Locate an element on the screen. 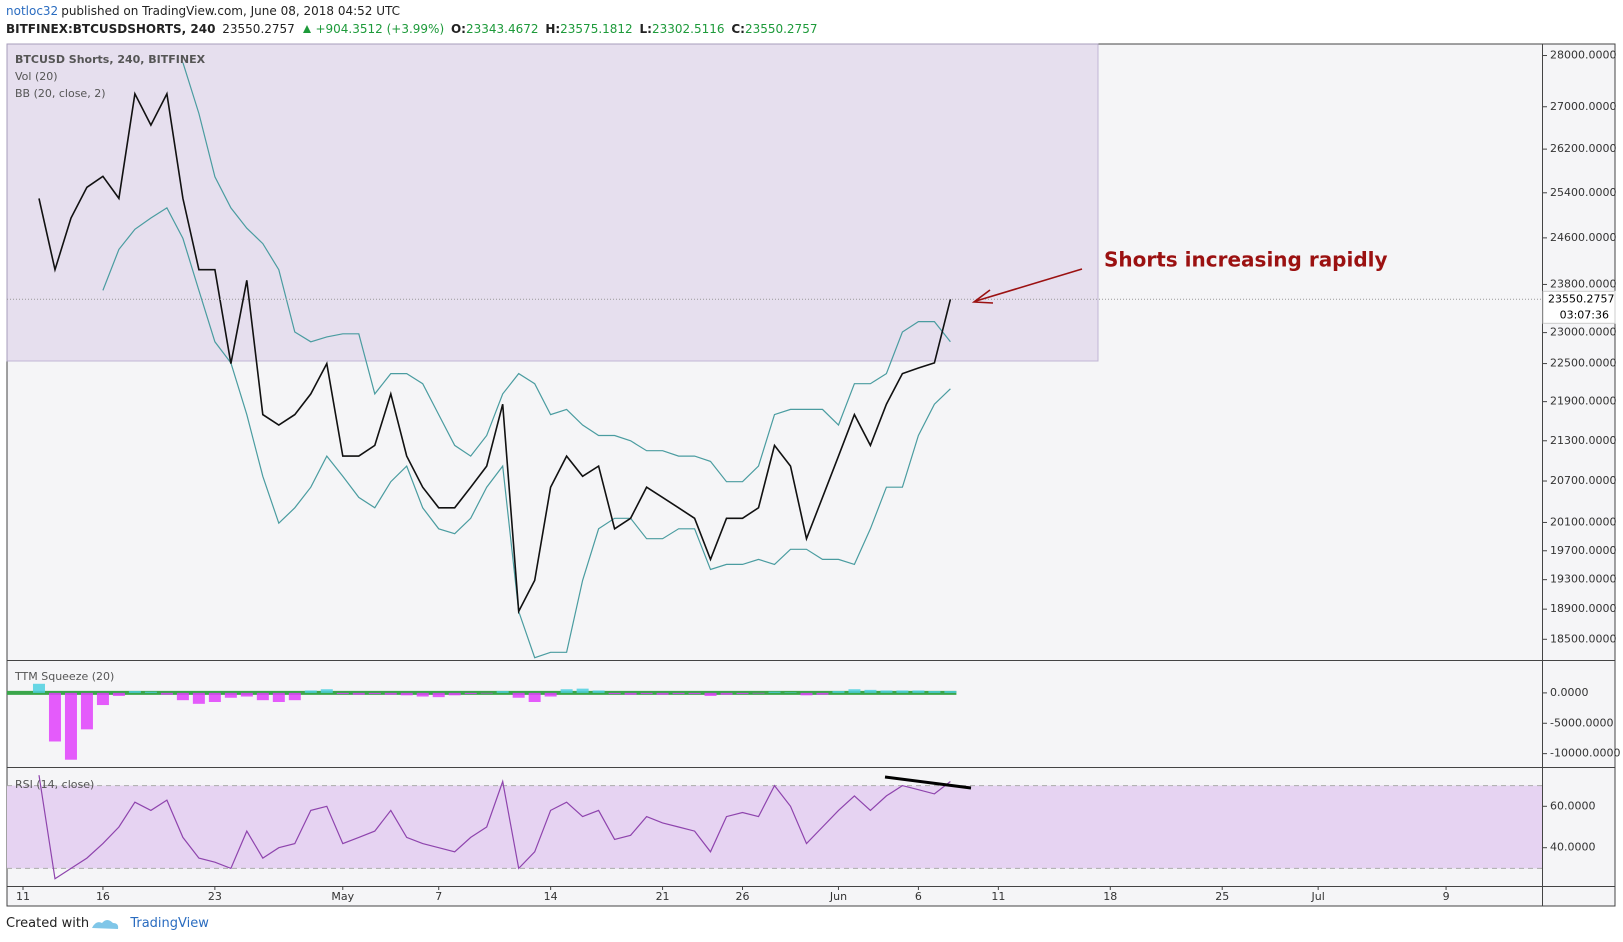  y-tick-label: 18900.0000 is located at coordinates (1583, 608).